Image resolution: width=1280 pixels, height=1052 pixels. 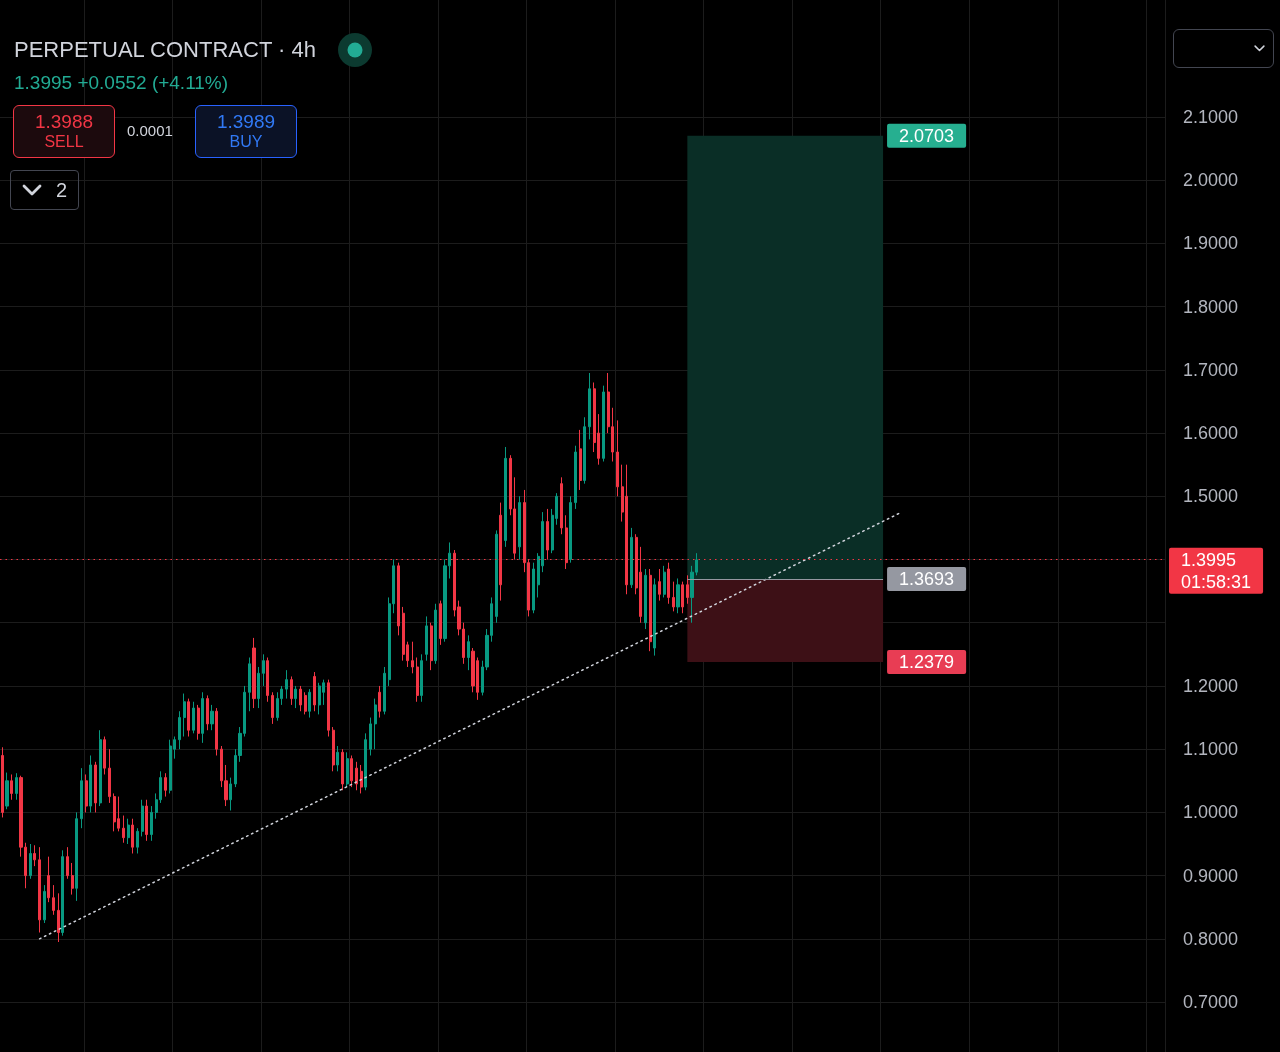 I want to click on ref-line-label: 1.3693, so click(x=927, y=578).